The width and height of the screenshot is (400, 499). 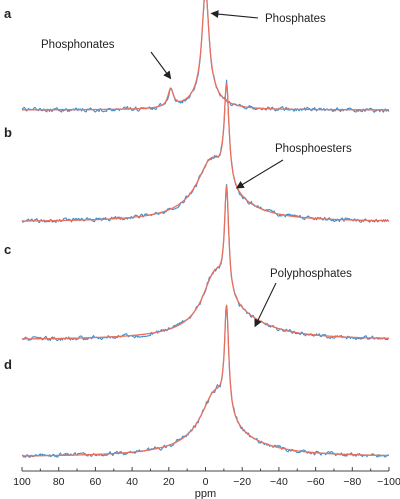 What do you see at coordinates (388, 482) in the screenshot?
I see `x-tick-label: −100` at bounding box center [388, 482].